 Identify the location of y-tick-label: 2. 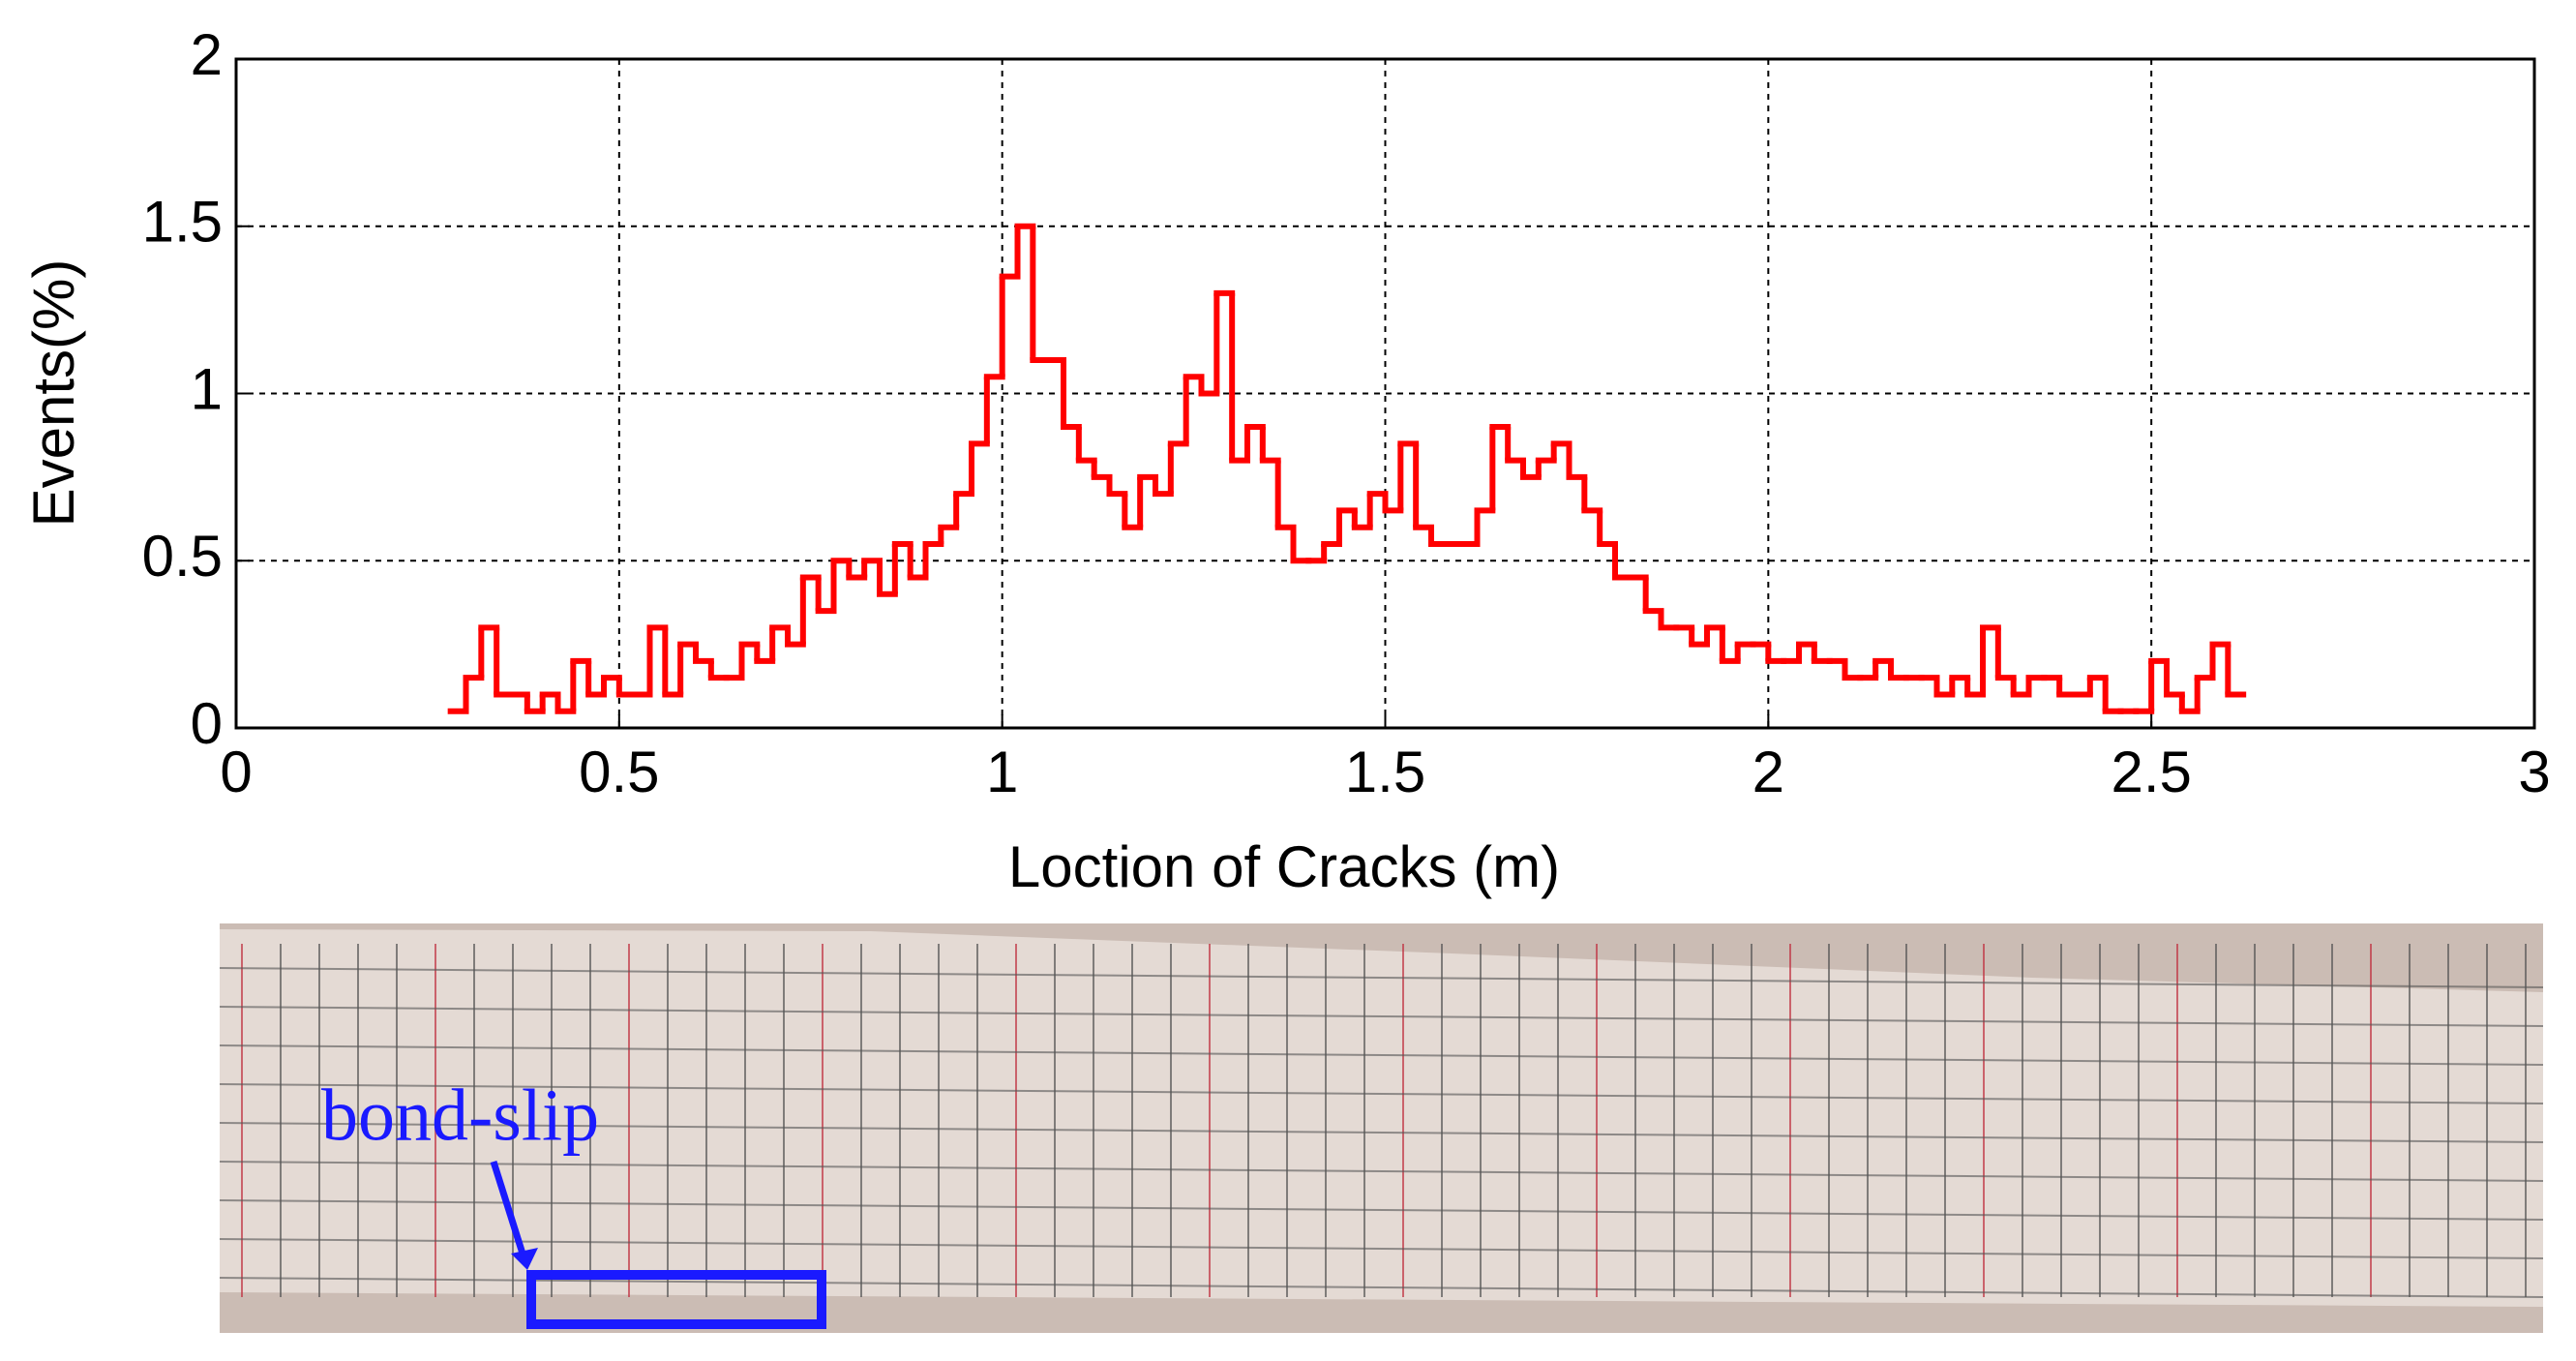
(207, 54).